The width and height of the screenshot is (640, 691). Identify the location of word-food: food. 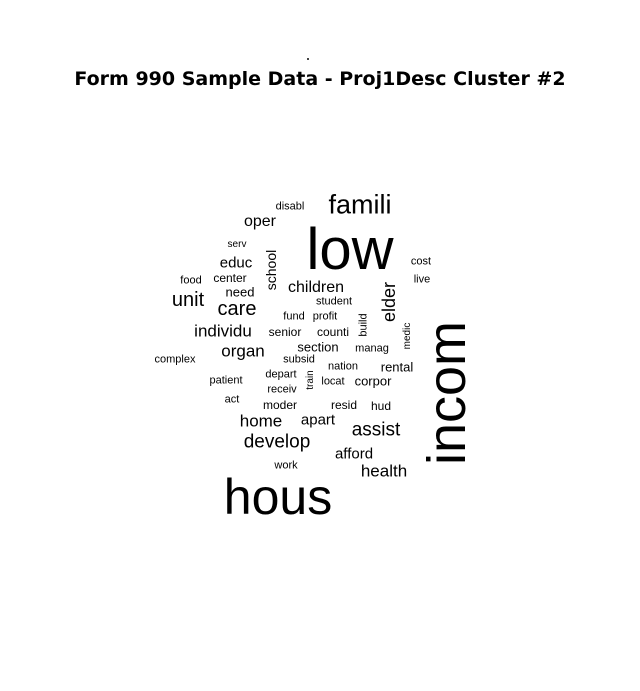
(191, 280).